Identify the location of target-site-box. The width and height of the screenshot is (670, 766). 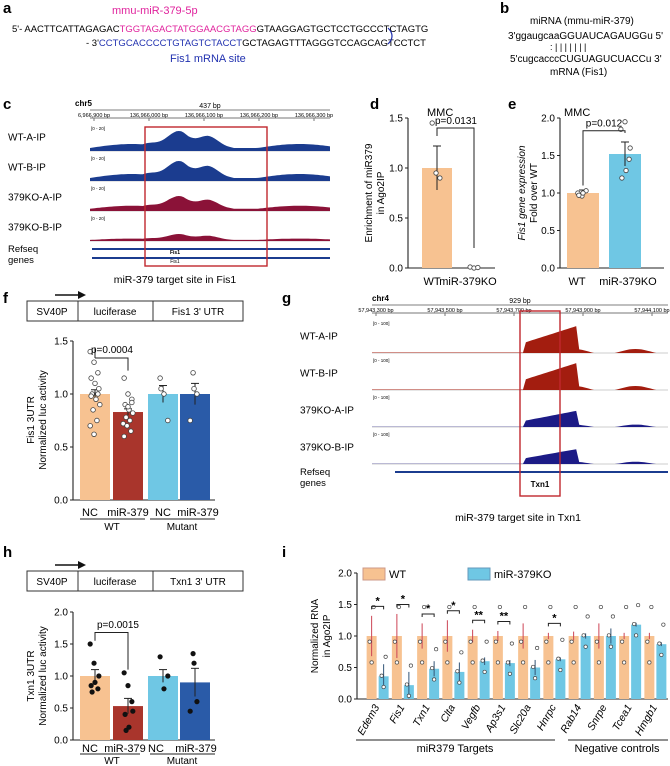
(206, 196).